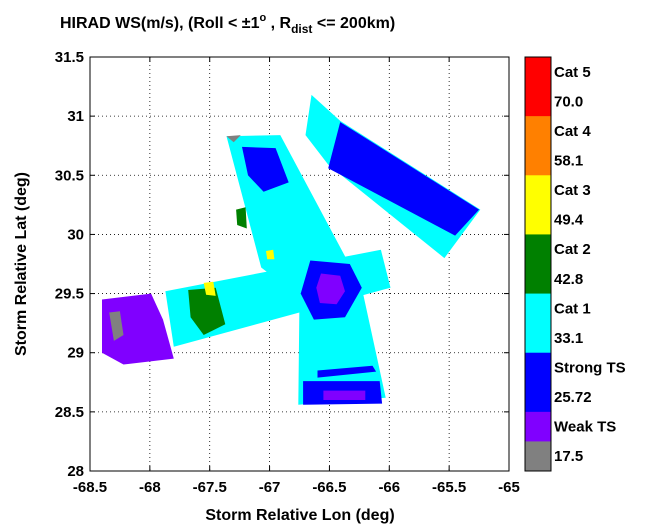 This screenshot has height=528, width=671. Describe the element at coordinates (572, 190) in the screenshot. I see `colorbar-label: Cat 3` at that location.